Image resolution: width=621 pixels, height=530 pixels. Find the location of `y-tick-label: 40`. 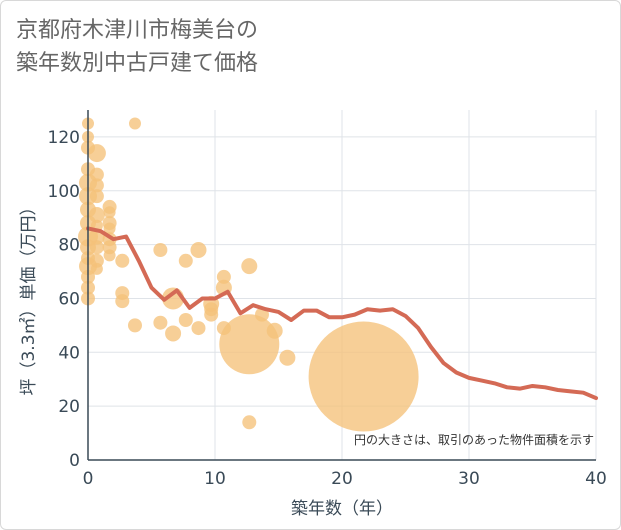

y-tick-label: 40 is located at coordinates (69, 353).